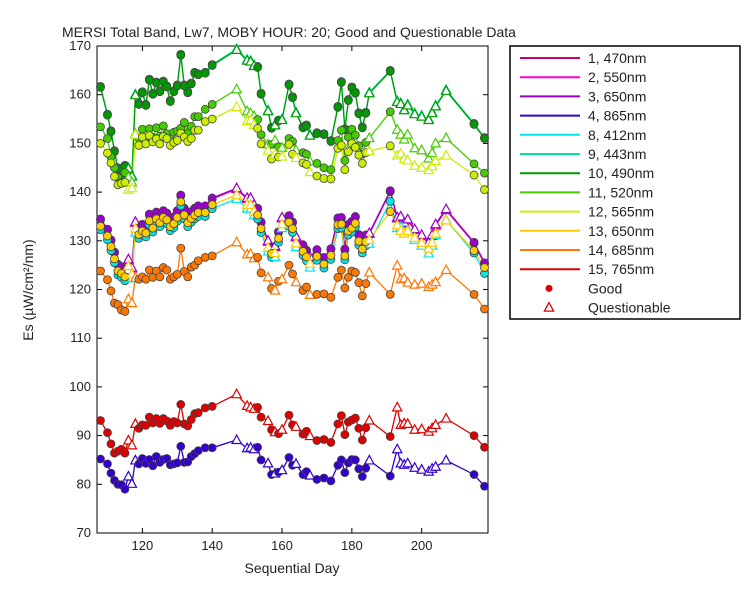  I want to click on y-tick-label: 80, so click(84, 483).